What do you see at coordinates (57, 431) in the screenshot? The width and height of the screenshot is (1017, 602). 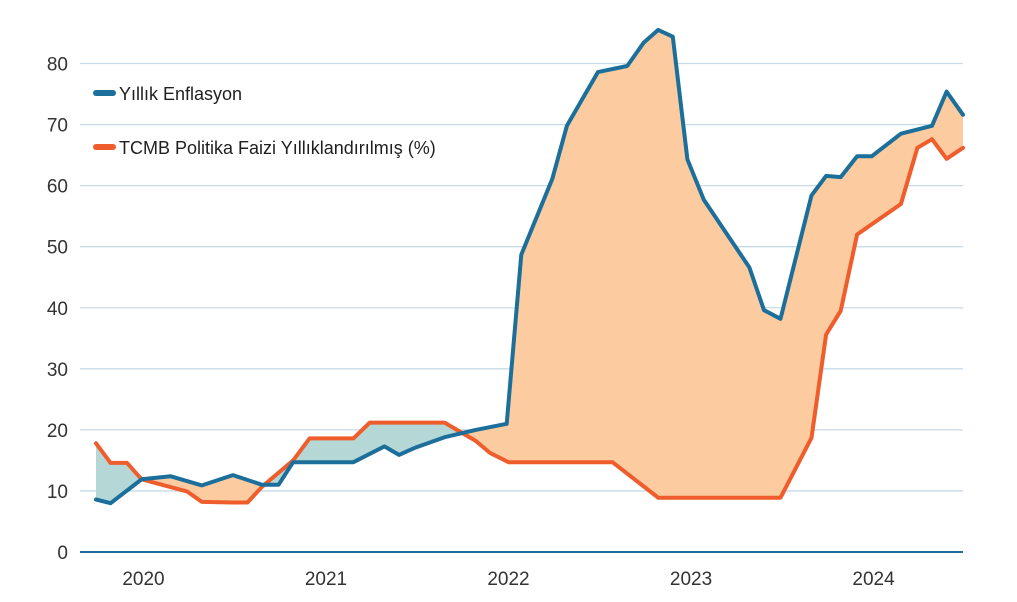 I see `y-tick-label: 20` at bounding box center [57, 431].